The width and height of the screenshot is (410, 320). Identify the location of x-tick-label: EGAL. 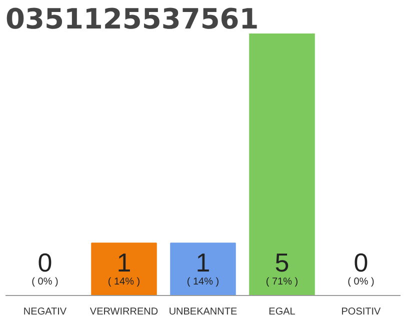
(282, 312).